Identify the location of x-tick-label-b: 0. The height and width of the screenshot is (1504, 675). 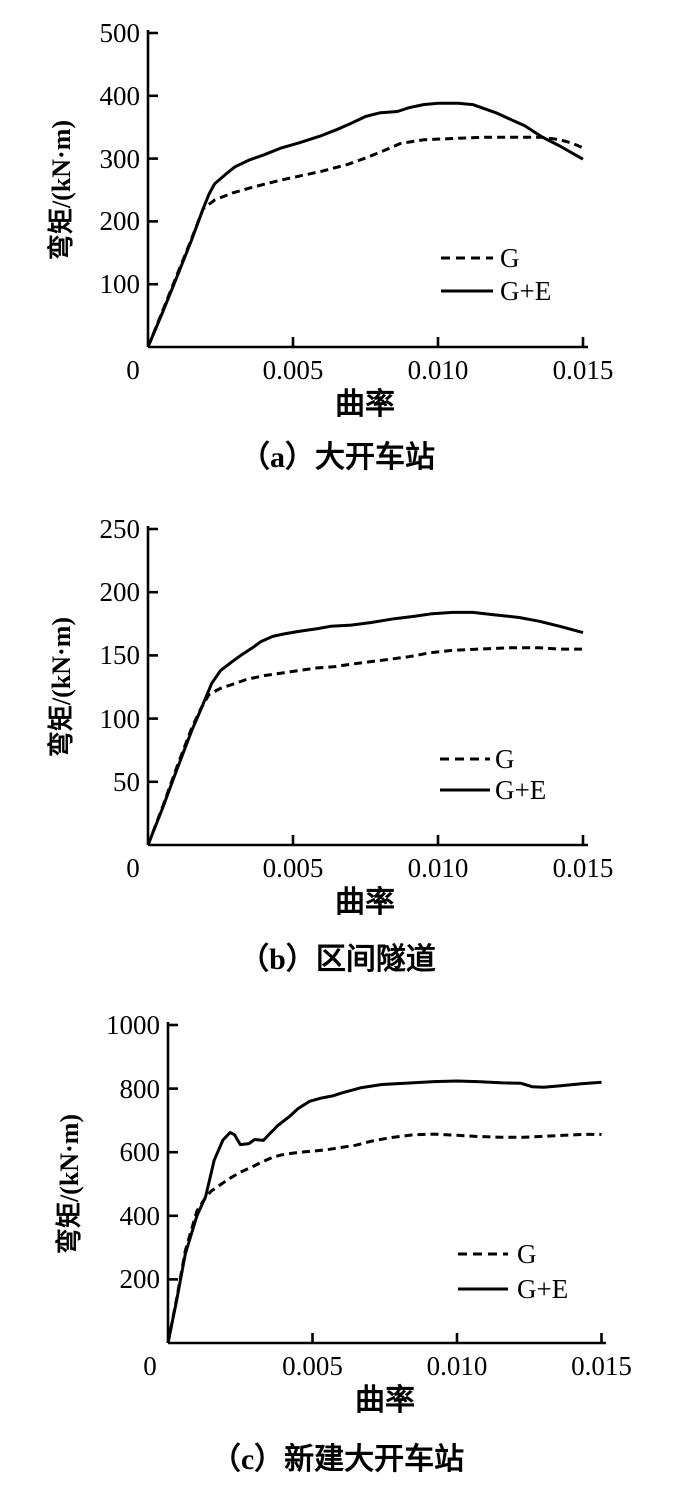
(133, 868).